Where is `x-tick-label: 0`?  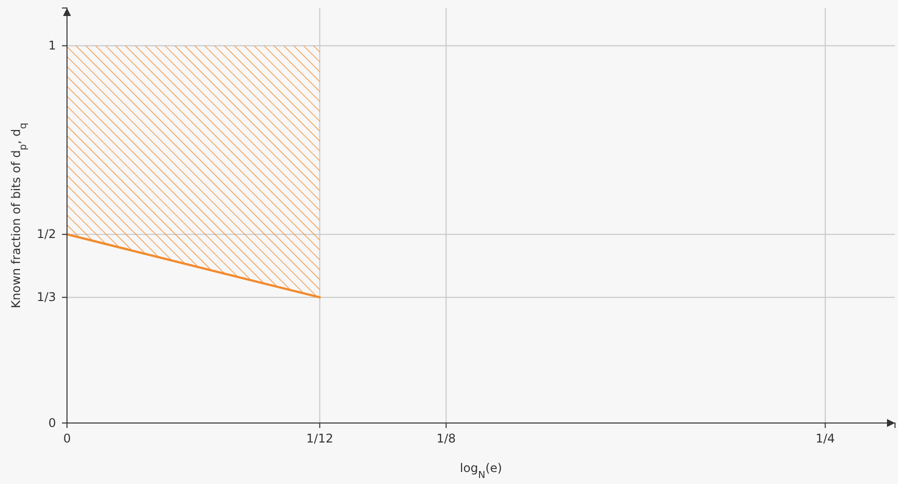 x-tick-label: 0 is located at coordinates (67, 439).